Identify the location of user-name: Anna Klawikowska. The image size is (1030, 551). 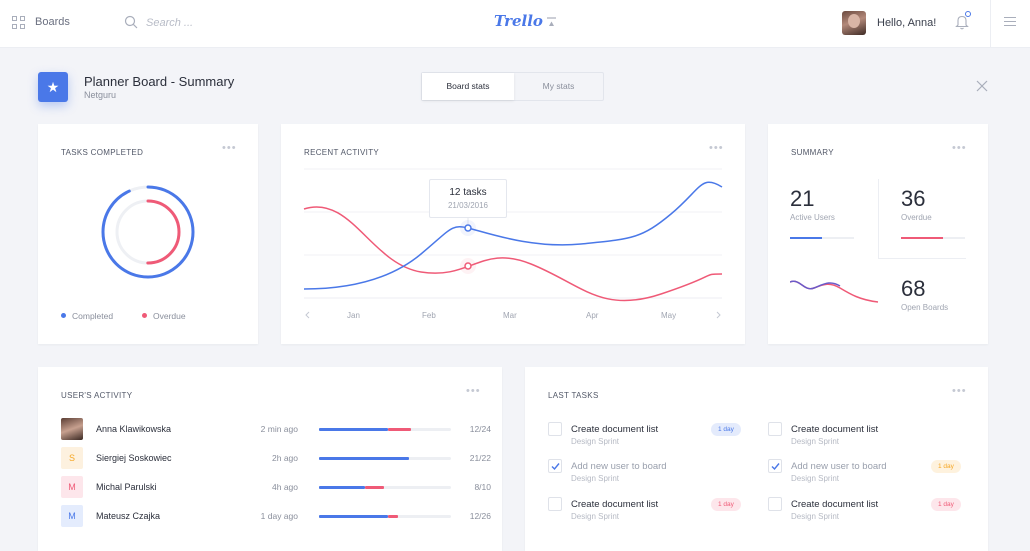
(134, 429).